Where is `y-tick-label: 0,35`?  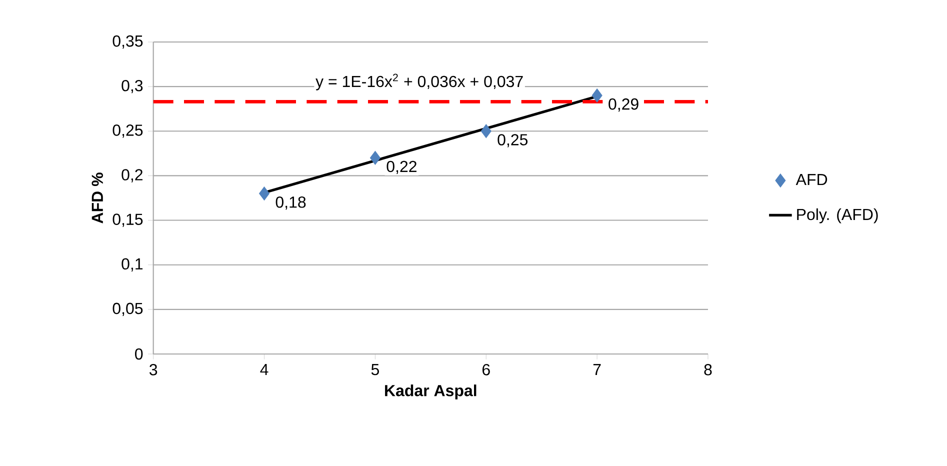 y-tick-label: 0,35 is located at coordinates (127, 42).